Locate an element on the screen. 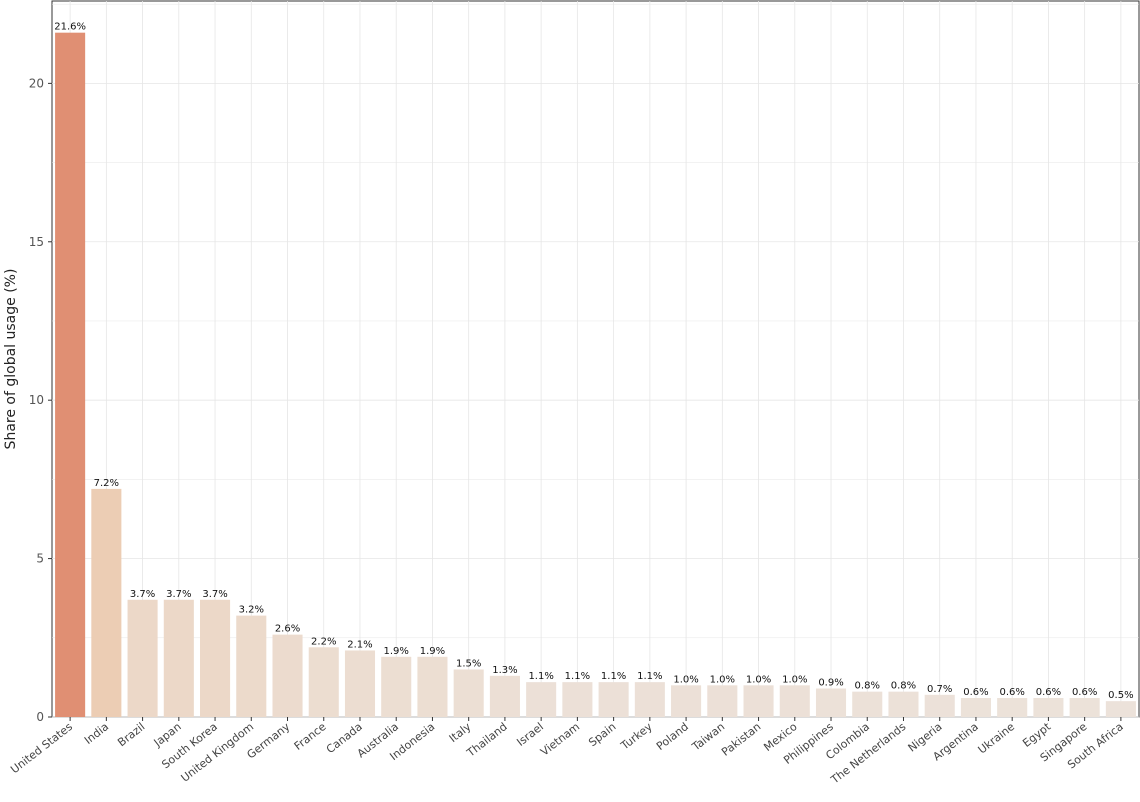 The image size is (1140, 802). x-tick-label: France is located at coordinates (310, 736).